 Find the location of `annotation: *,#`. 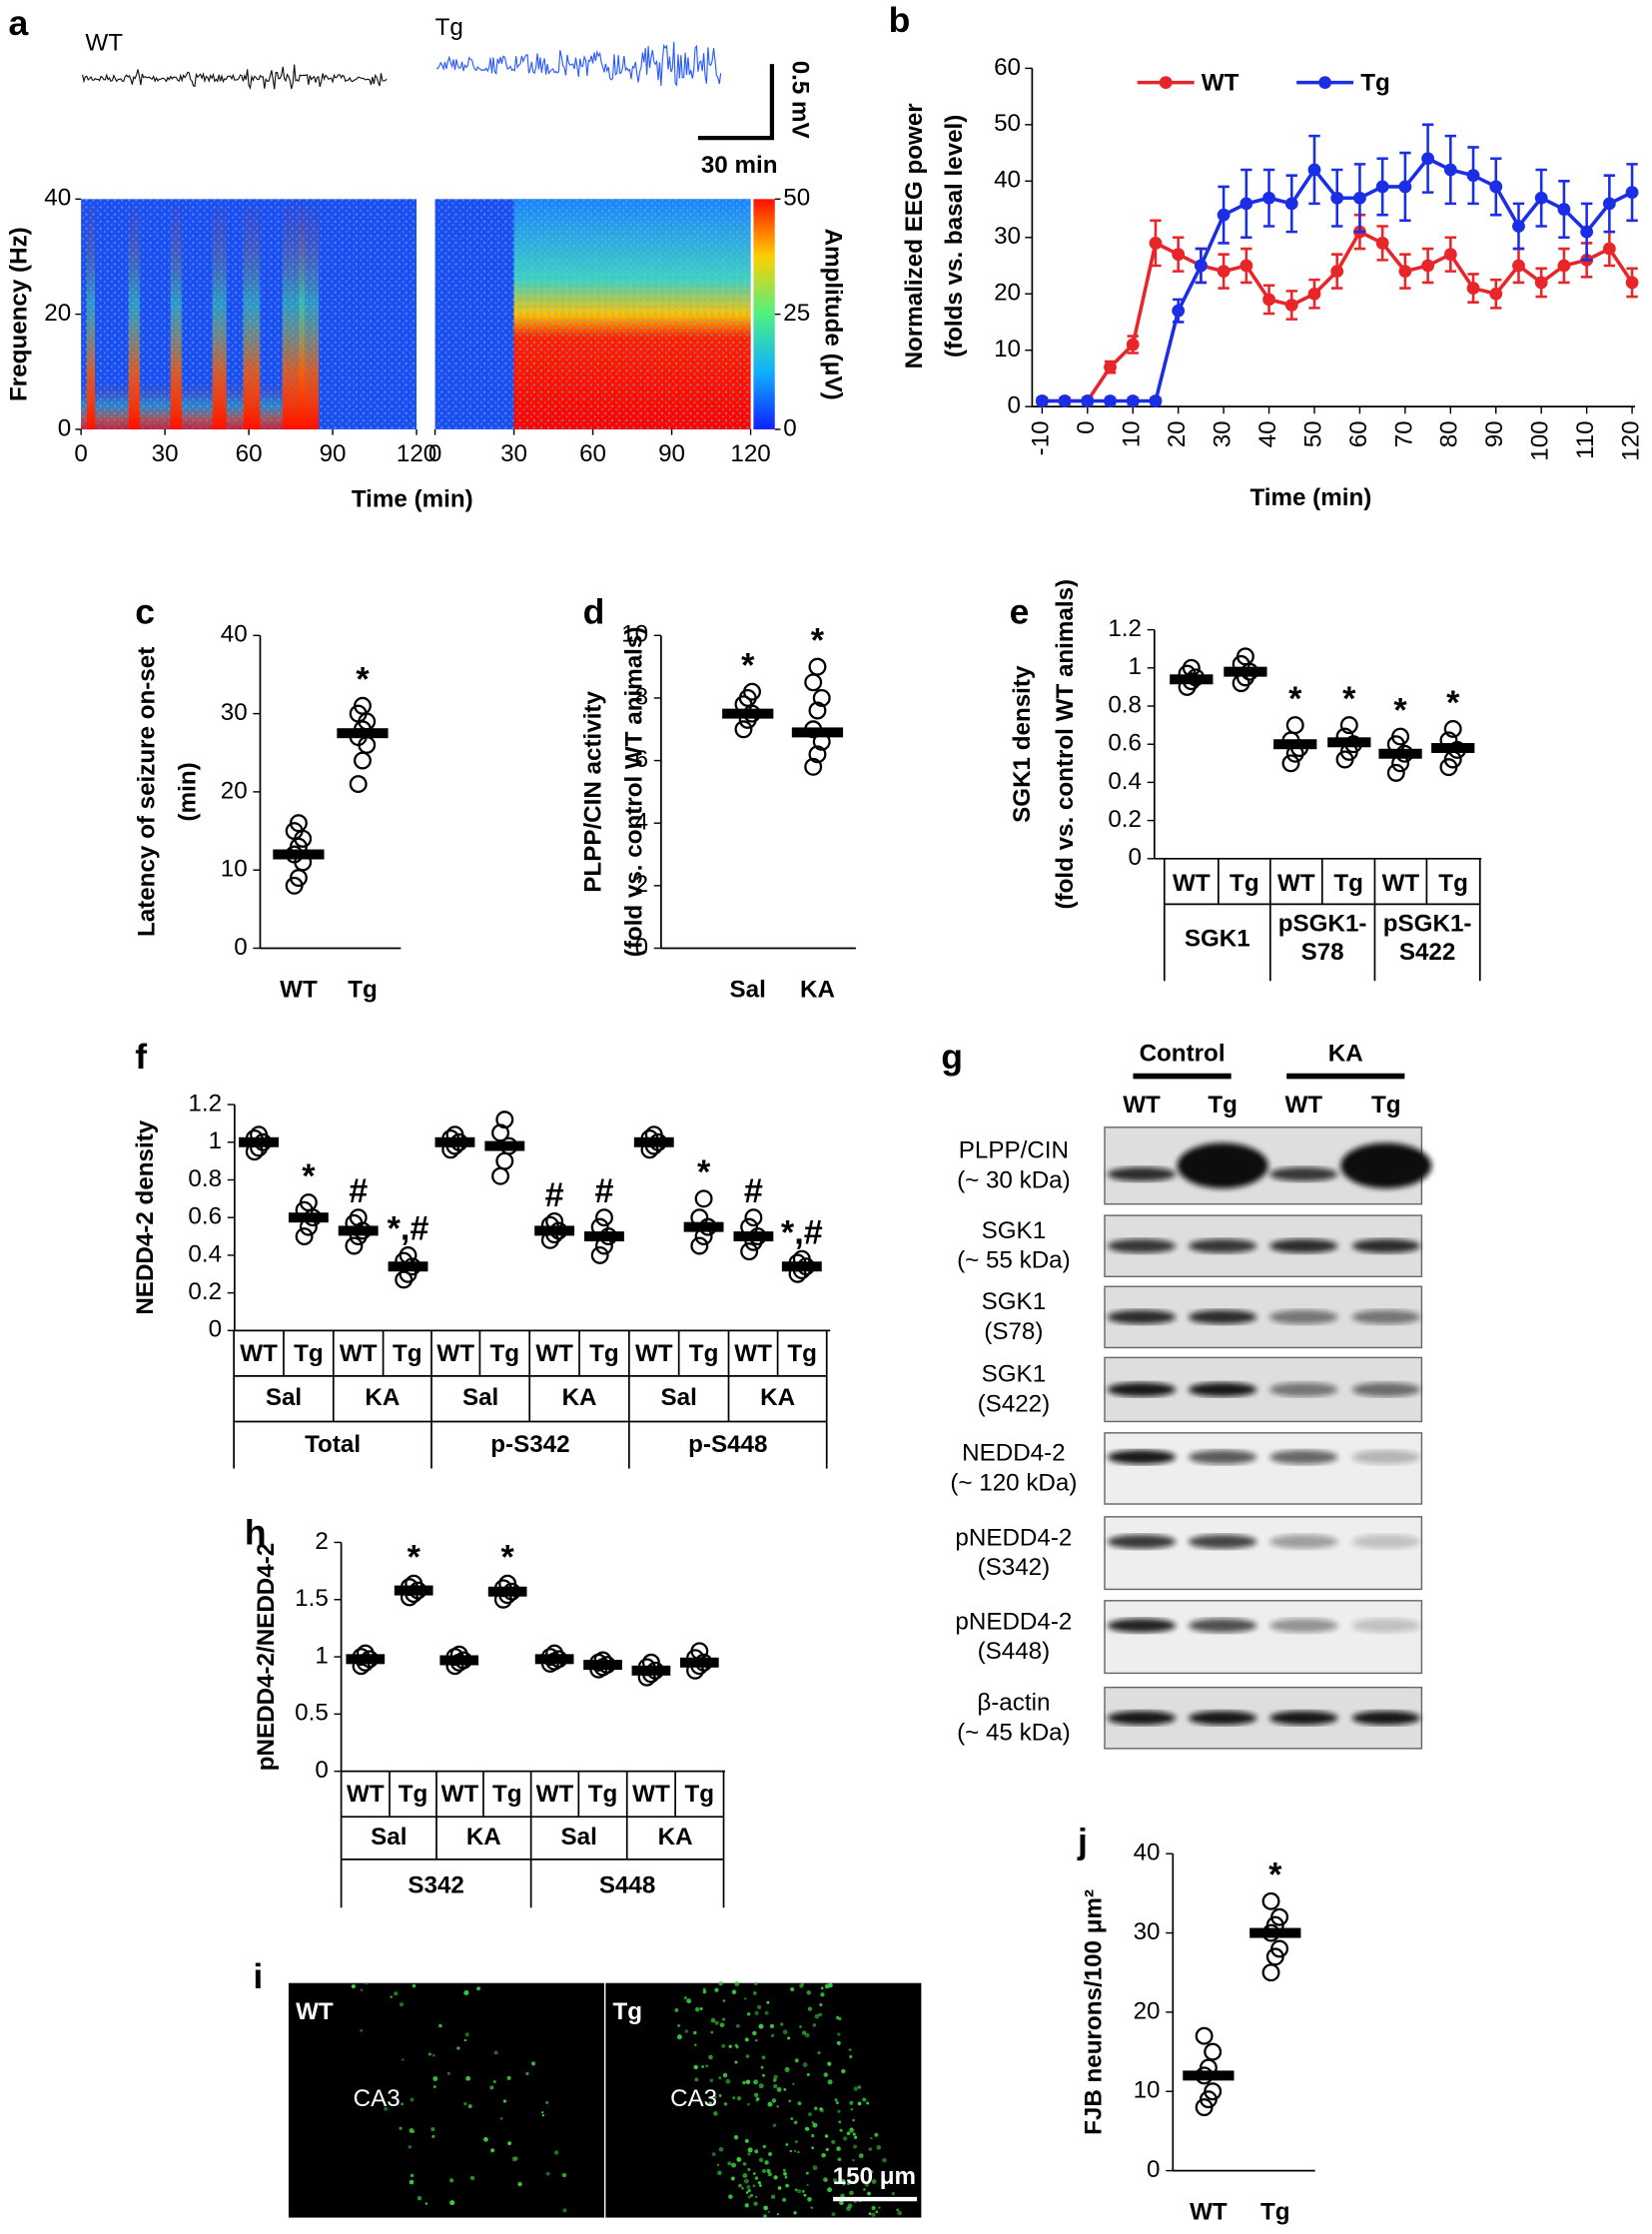

annotation: *,# is located at coordinates (802, 1233).